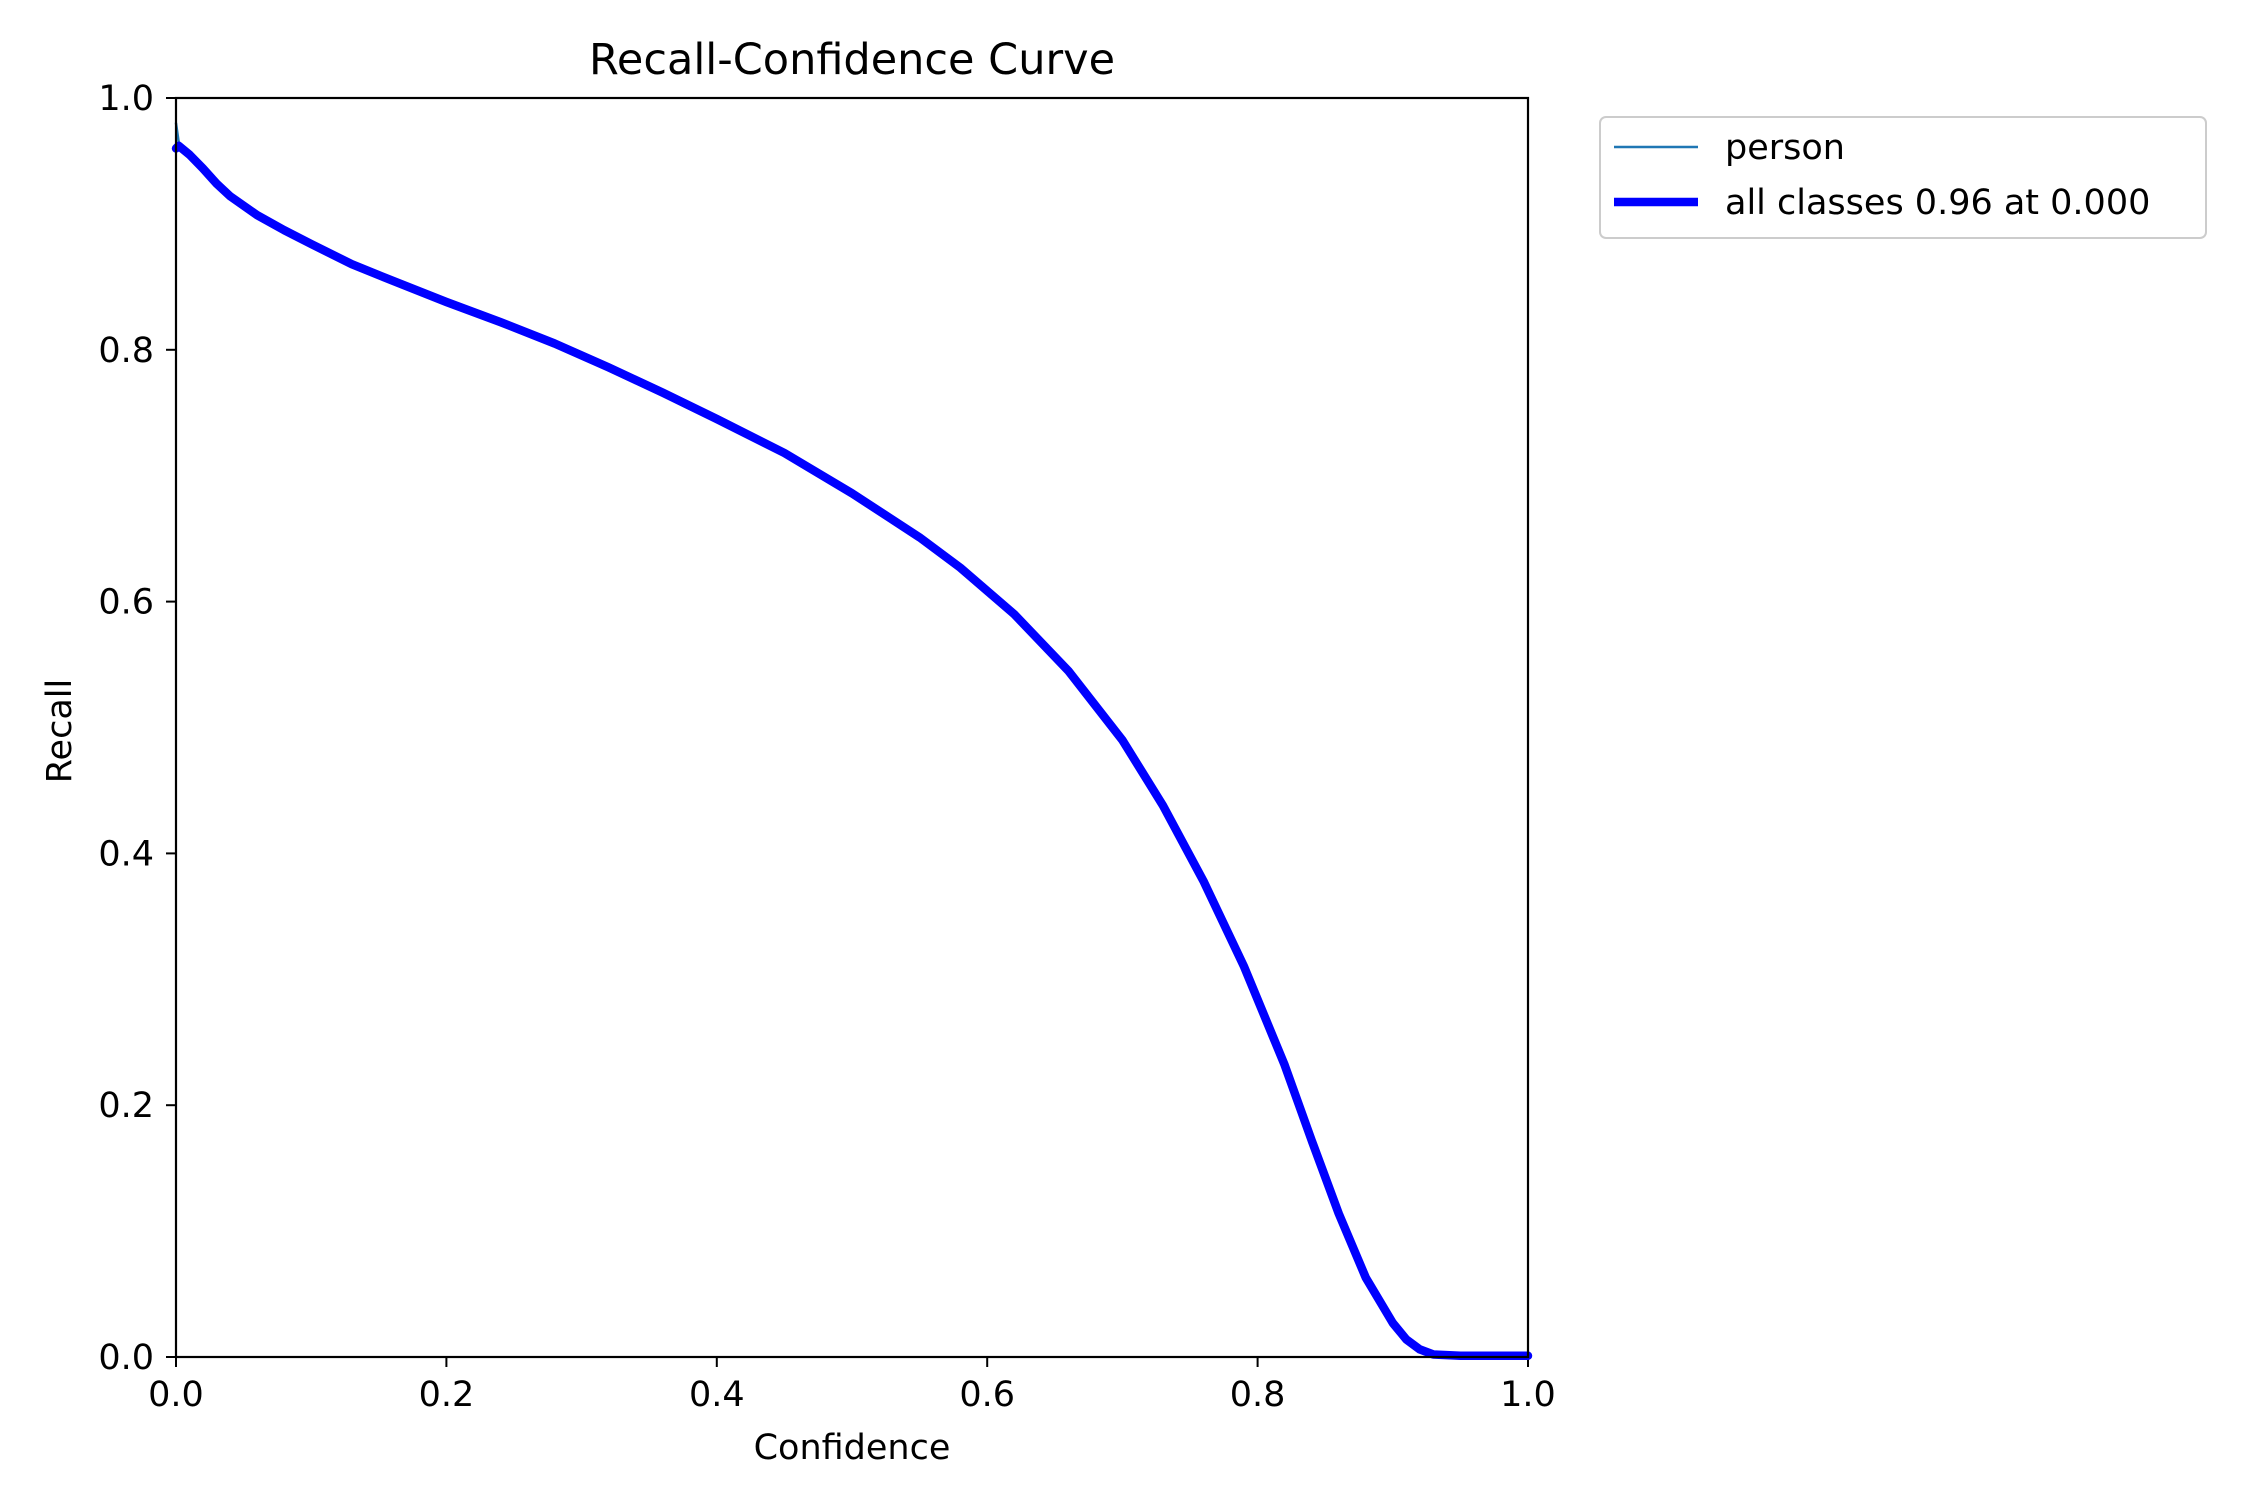 This screenshot has height=1500, width=2250. I want to click on x-axis-label: Confidence, so click(852, 1448).